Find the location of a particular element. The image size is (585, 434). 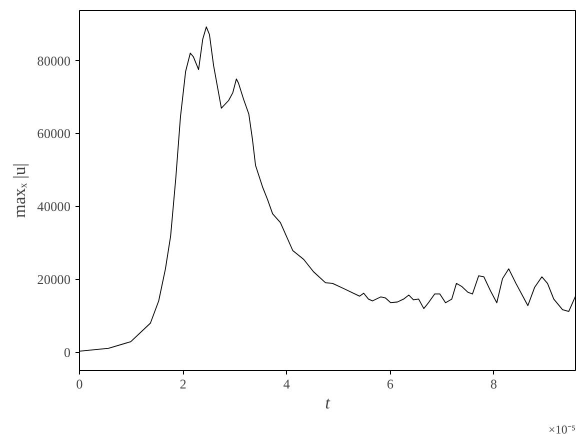

y-tick-label: 60000 is located at coordinates (54, 134).